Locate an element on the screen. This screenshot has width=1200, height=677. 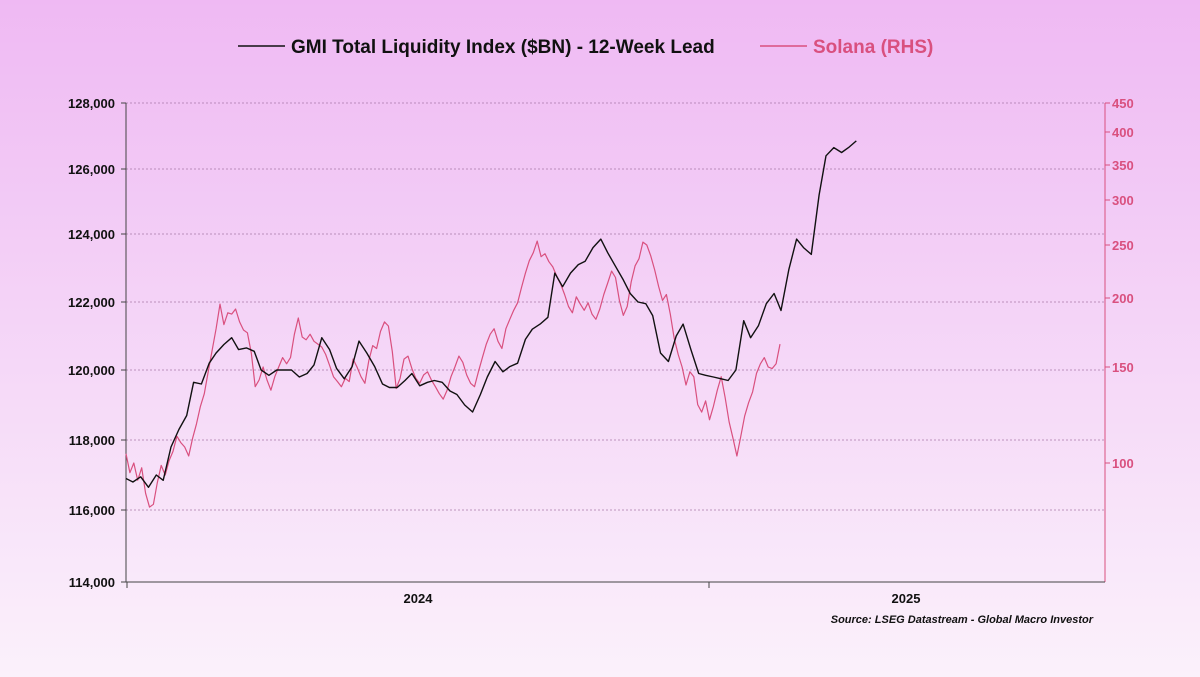
x-tick-label: 2025 is located at coordinates (906, 598).